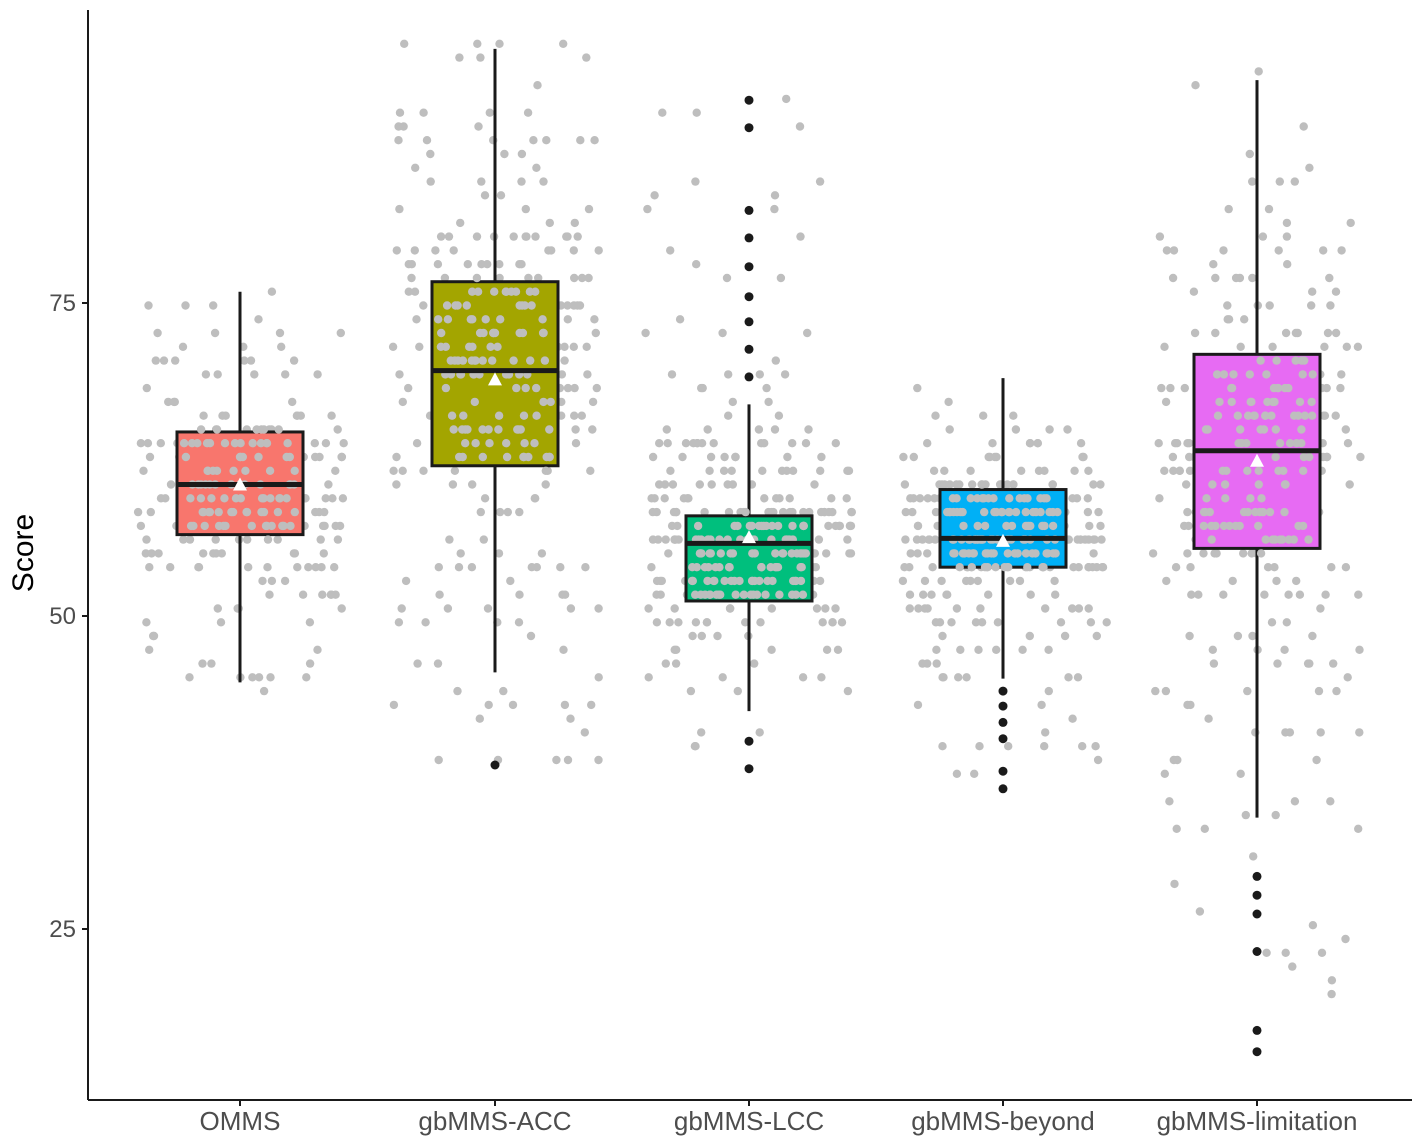 This screenshot has width=1418, height=1144. What do you see at coordinates (240, 1121) in the screenshot?
I see `x-tick-label: OMMS` at bounding box center [240, 1121].